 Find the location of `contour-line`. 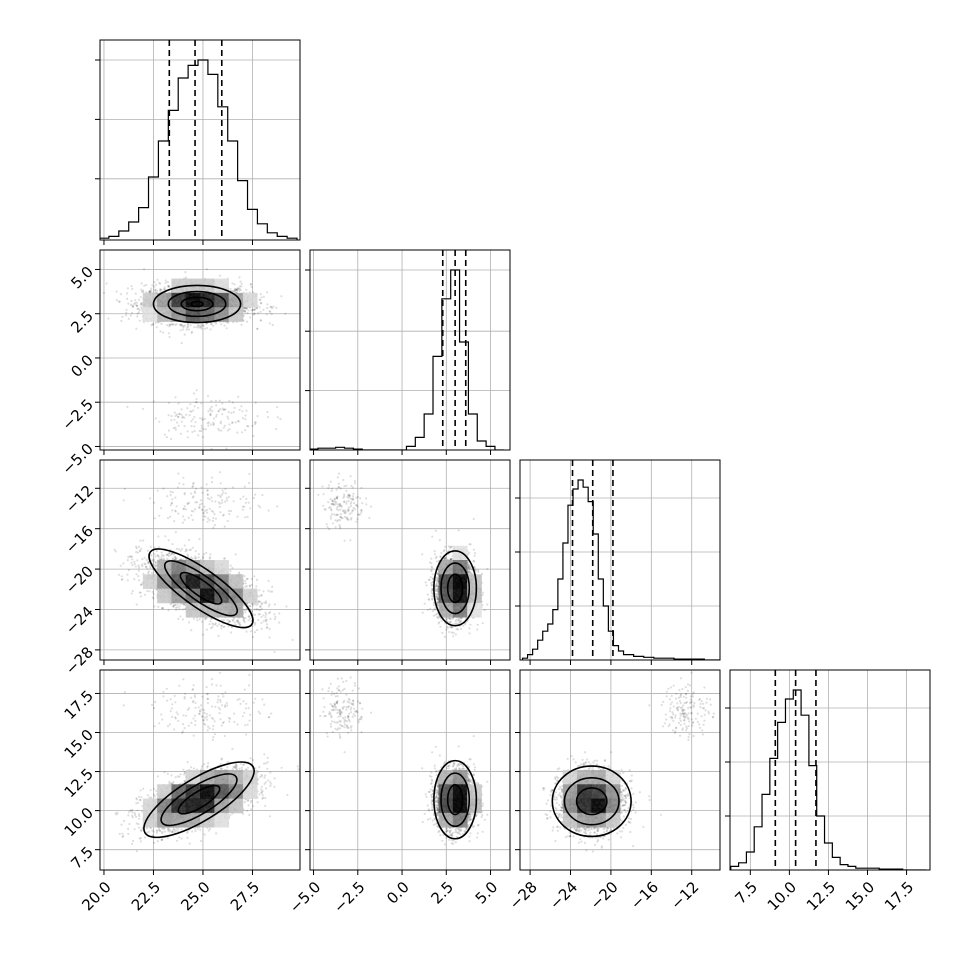

contour-line is located at coordinates (197, 304).